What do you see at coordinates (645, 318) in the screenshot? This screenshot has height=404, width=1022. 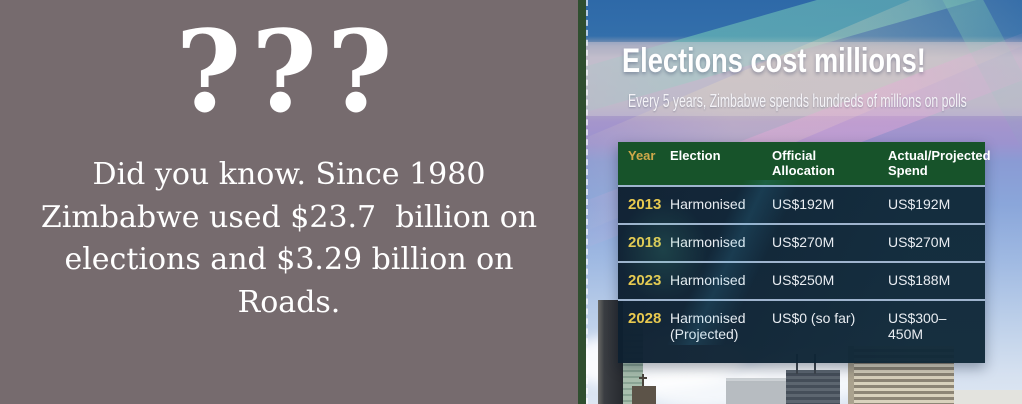 I see `year-cell: 2028` at bounding box center [645, 318].